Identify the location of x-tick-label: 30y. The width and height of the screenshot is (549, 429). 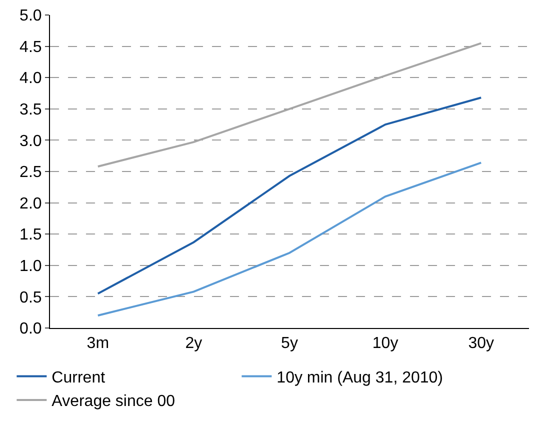
(481, 343).